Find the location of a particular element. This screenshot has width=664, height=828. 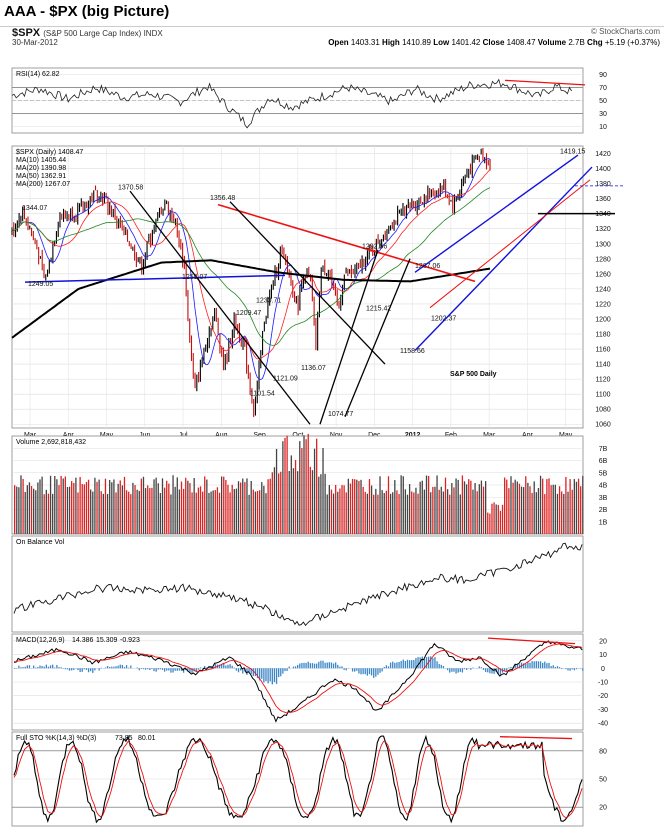

macd-legend-label: MACD(12,26,9) is located at coordinates (40, 640).